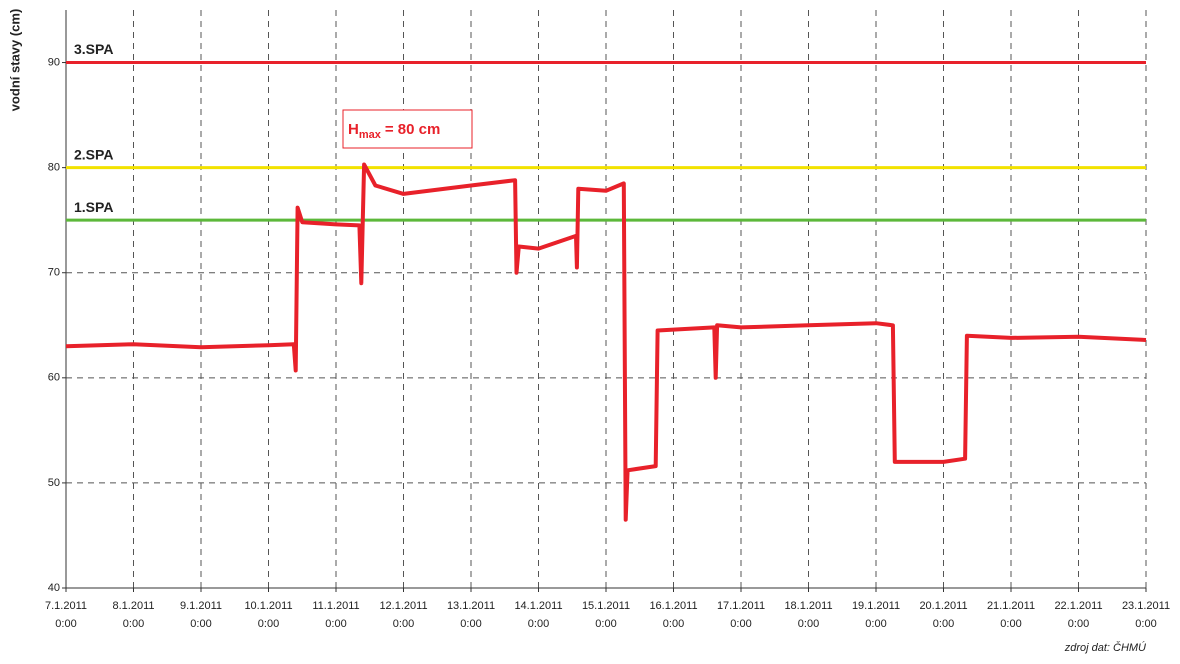 The width and height of the screenshot is (1180, 664). Describe the element at coordinates (370, 135) in the screenshot. I see `annotation-part: max` at that location.